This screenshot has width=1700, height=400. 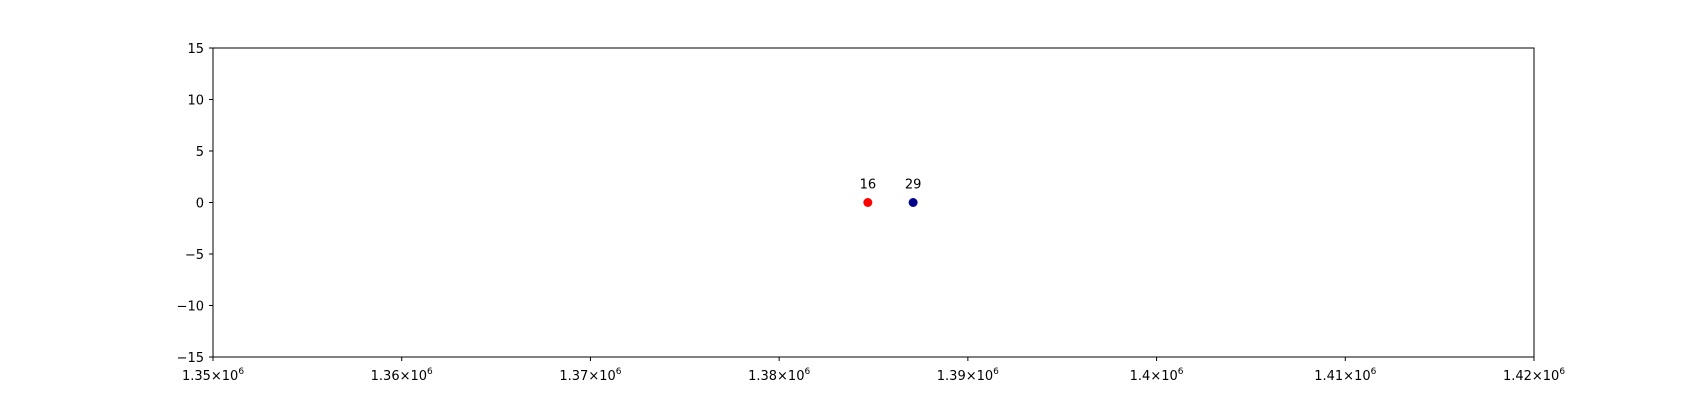 What do you see at coordinates (1140, 376) in the screenshot?
I see `x-tick-mantissa: 1.4` at bounding box center [1140, 376].